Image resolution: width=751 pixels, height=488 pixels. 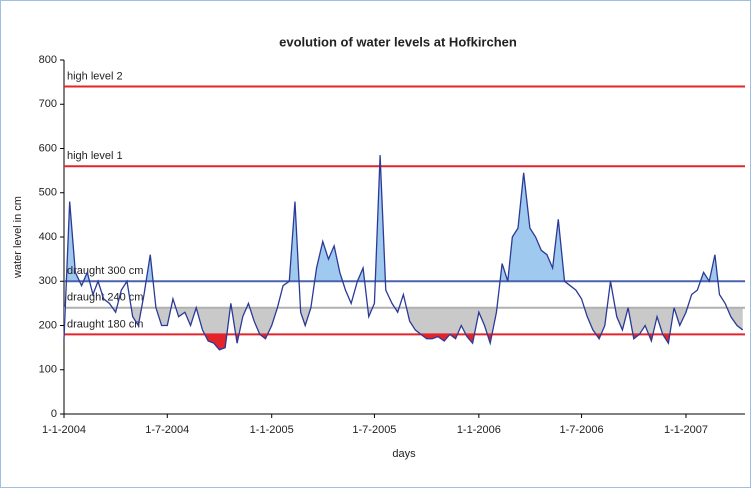 I want to click on y-tick-label: 700, so click(x=48, y=104).